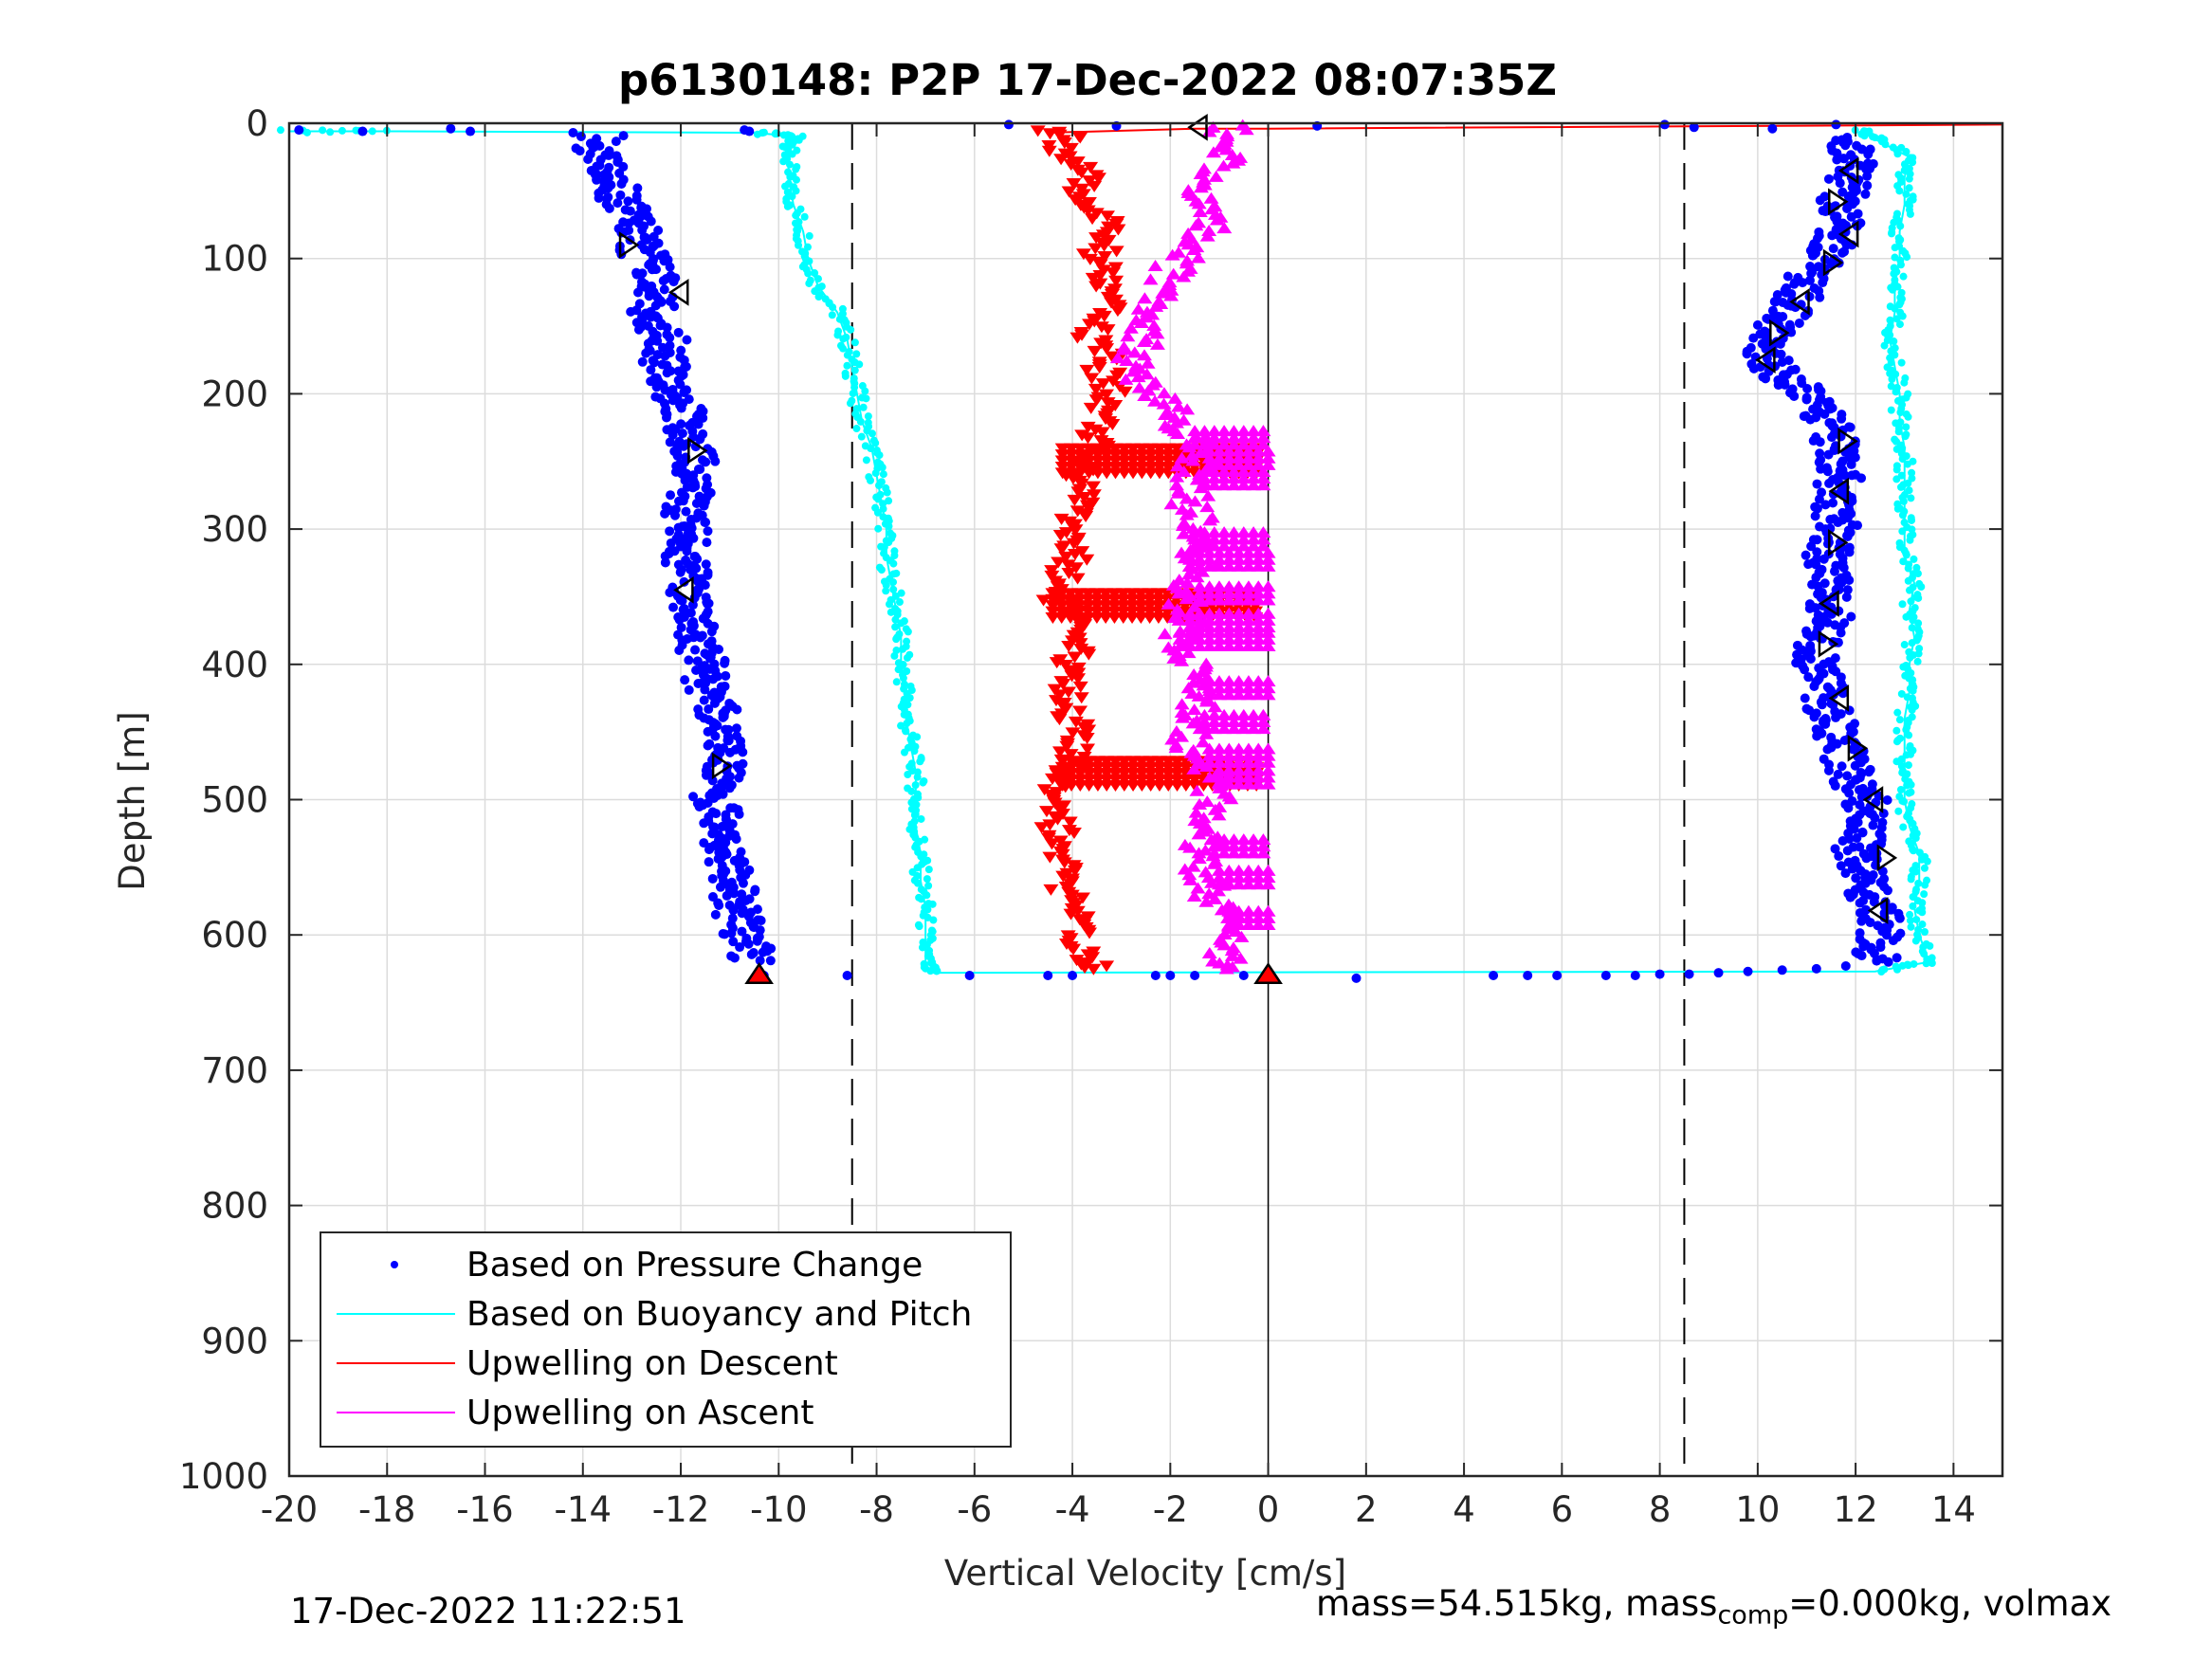  Describe the element at coordinates (666, 1339) in the screenshot. I see `legend-box` at that location.